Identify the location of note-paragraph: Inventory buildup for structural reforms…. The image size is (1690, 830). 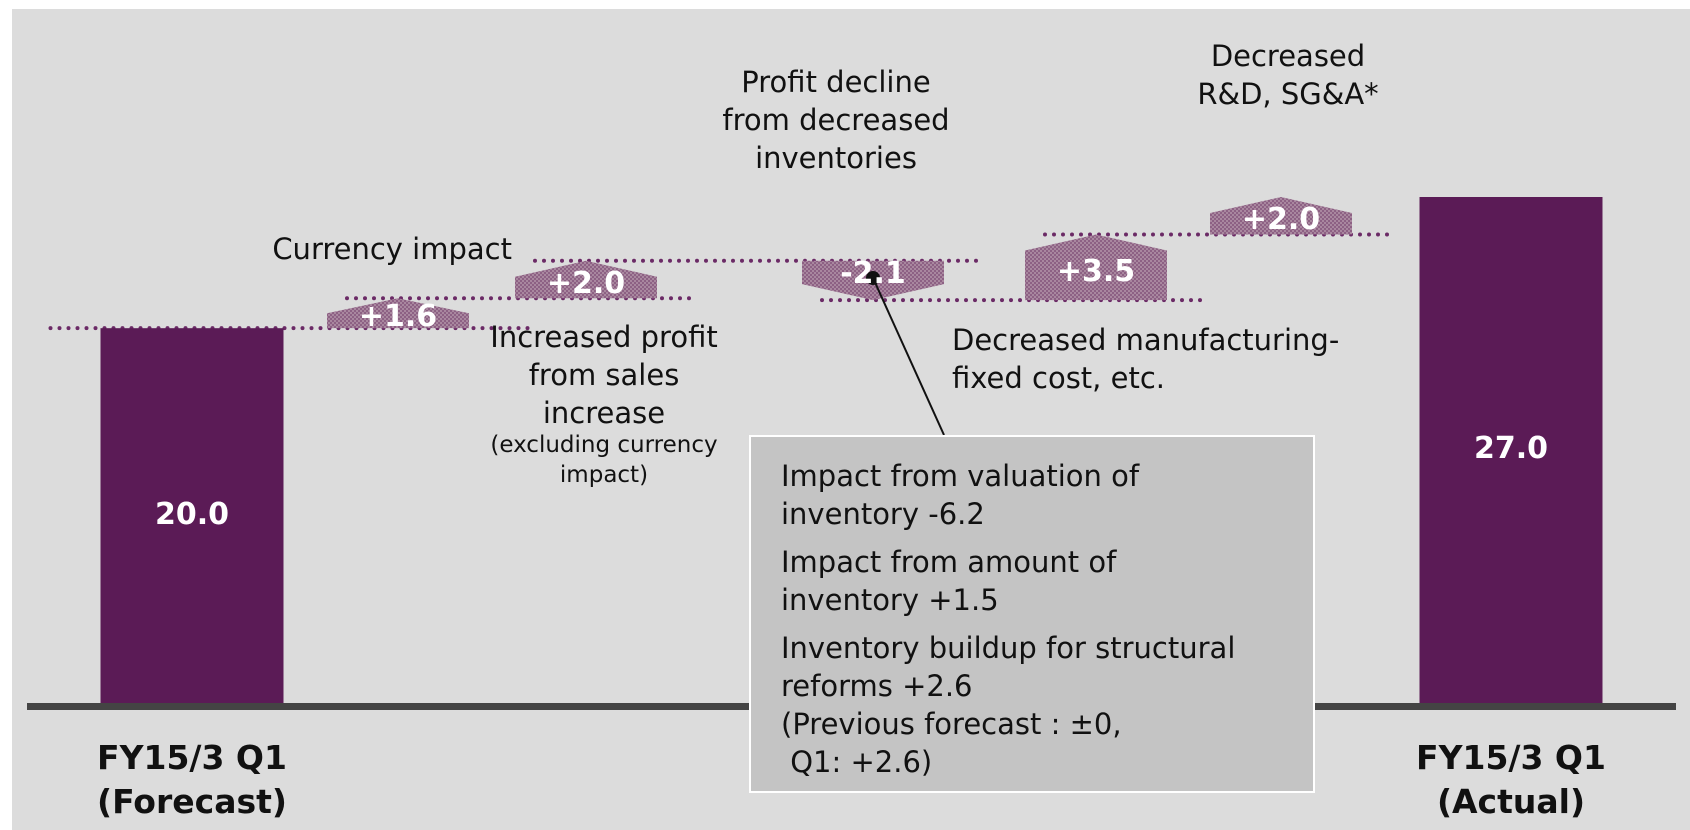
(1008, 705).